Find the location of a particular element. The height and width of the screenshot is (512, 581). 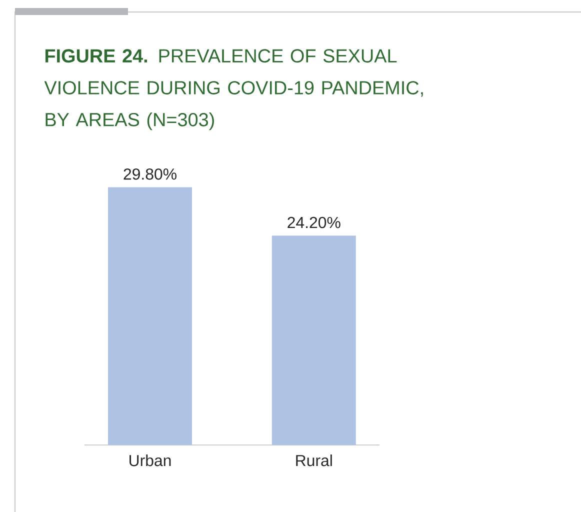

x-tick-label: Rural is located at coordinates (314, 460).